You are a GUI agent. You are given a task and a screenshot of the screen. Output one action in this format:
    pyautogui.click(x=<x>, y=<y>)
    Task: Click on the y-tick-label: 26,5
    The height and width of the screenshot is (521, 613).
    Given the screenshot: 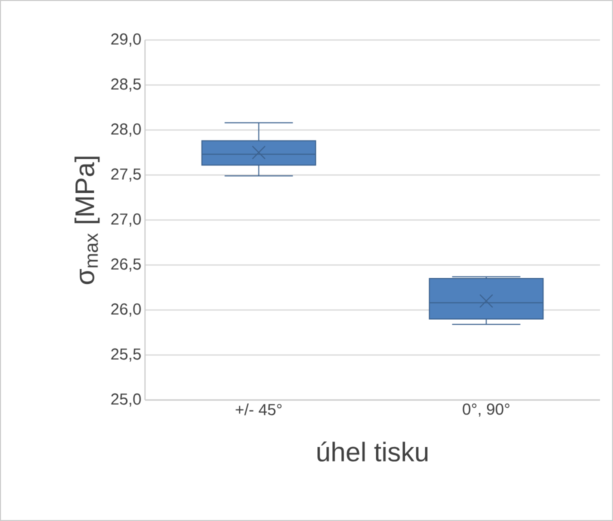 What is the action you would take?
    pyautogui.click(x=126, y=265)
    